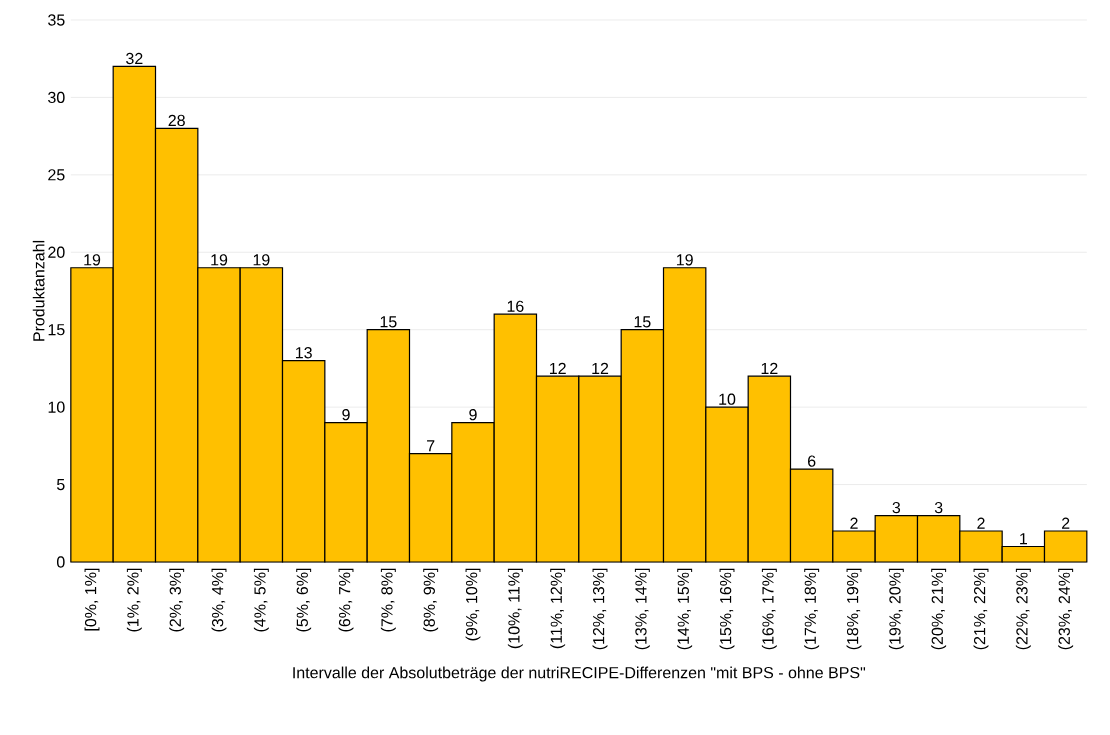 This screenshot has width=1110, height=735. Describe the element at coordinates (134, 600) in the screenshot. I see `x-tick-label: (1%, 2%]` at that location.